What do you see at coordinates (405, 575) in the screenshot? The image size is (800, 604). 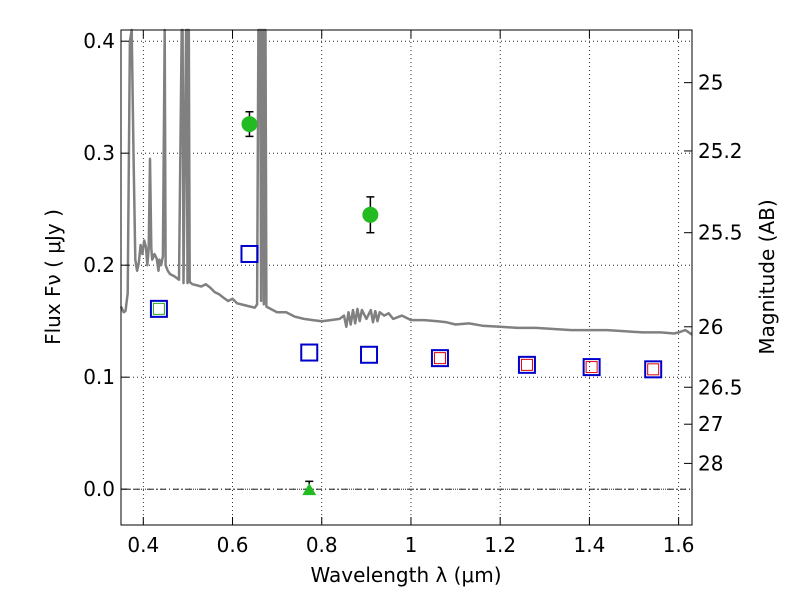 I see `x-axis-title: Wavelength λ (μm)` at bounding box center [405, 575].